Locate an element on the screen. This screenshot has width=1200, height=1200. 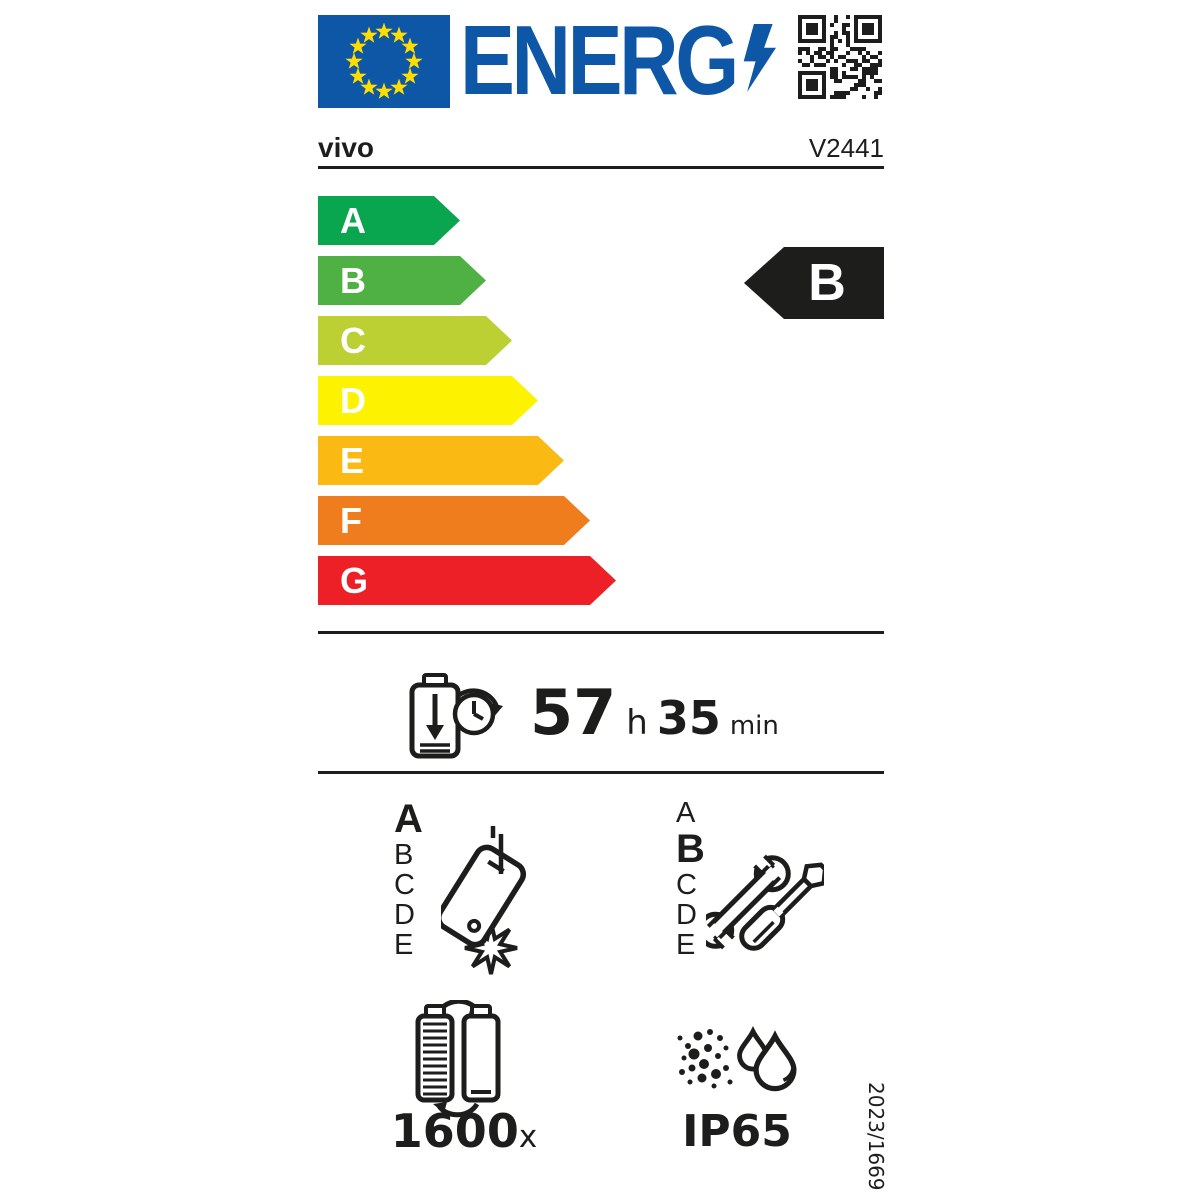
repair-tools-icon is located at coordinates (765, 902).